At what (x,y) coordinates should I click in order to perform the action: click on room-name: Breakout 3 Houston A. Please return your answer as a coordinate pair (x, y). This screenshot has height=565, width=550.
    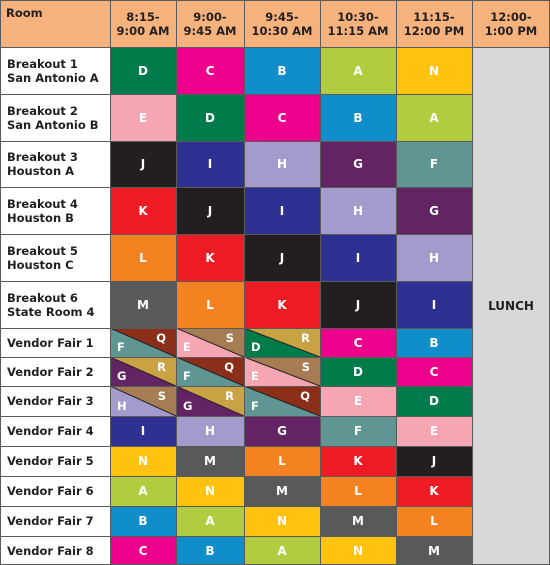
    Looking at the image, I should click on (55, 164).